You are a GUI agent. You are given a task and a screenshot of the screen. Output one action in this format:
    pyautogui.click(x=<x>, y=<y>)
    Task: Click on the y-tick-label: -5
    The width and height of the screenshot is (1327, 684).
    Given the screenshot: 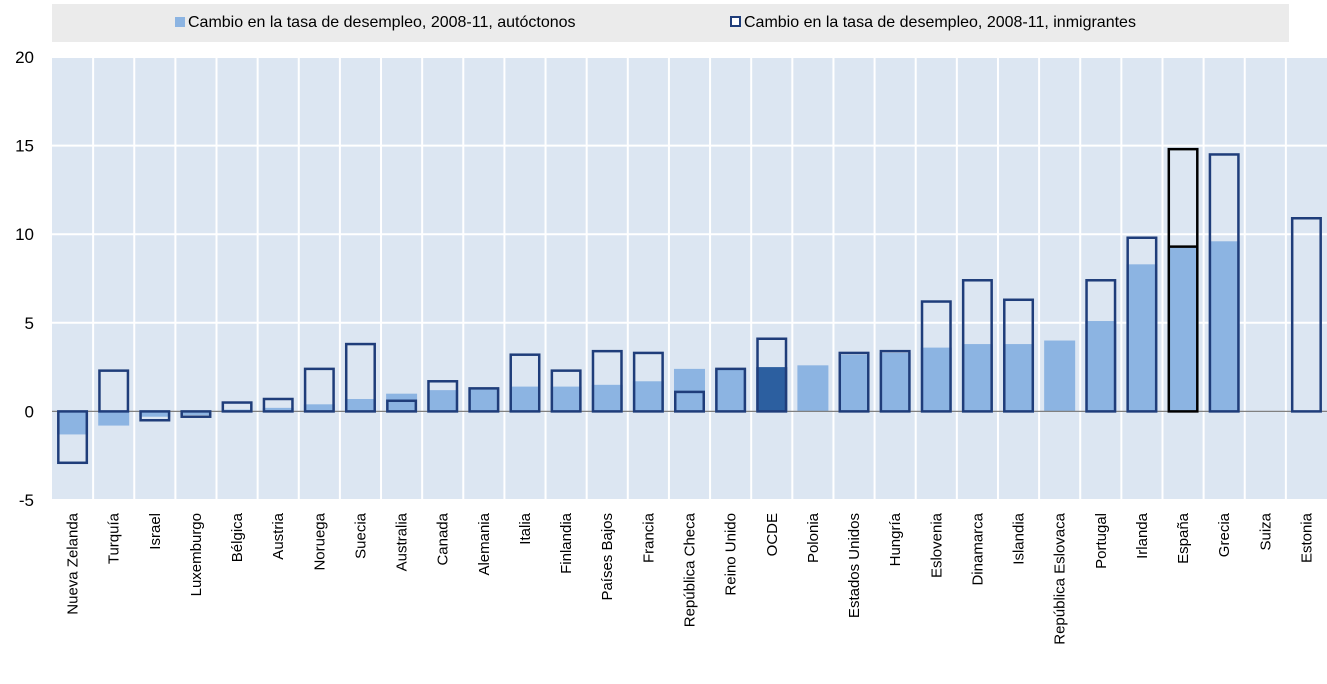 What is the action you would take?
    pyautogui.click(x=26, y=500)
    